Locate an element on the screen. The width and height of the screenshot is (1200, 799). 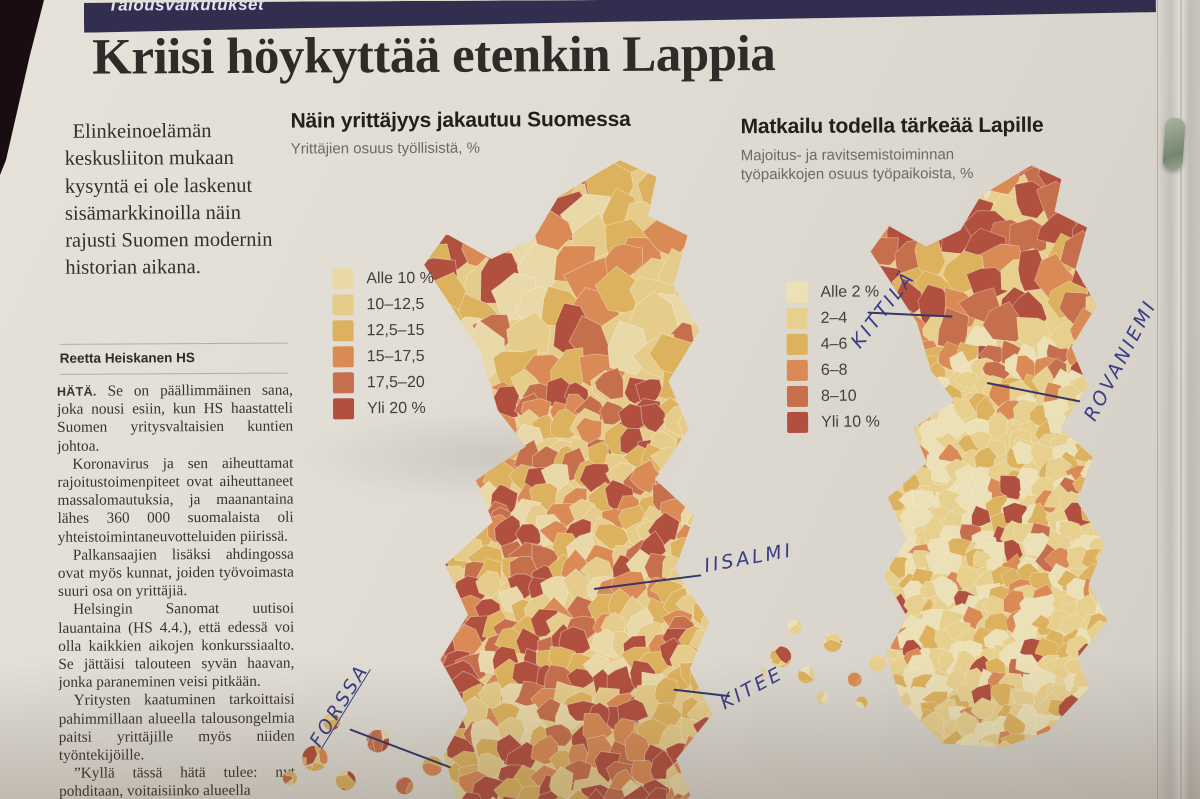
map1-title: Näin yrittäjyys jakautuu Suomessa is located at coordinates (460, 120).